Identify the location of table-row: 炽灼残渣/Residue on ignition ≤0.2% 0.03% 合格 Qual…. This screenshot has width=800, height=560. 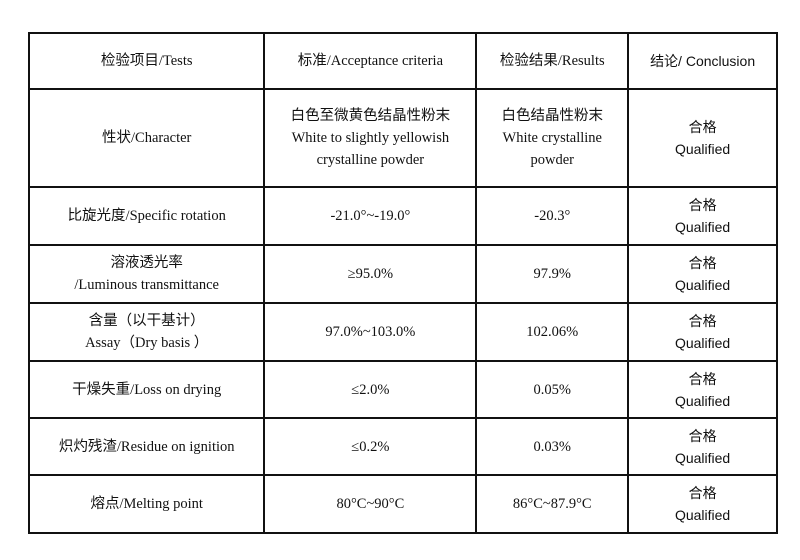
(402, 446).